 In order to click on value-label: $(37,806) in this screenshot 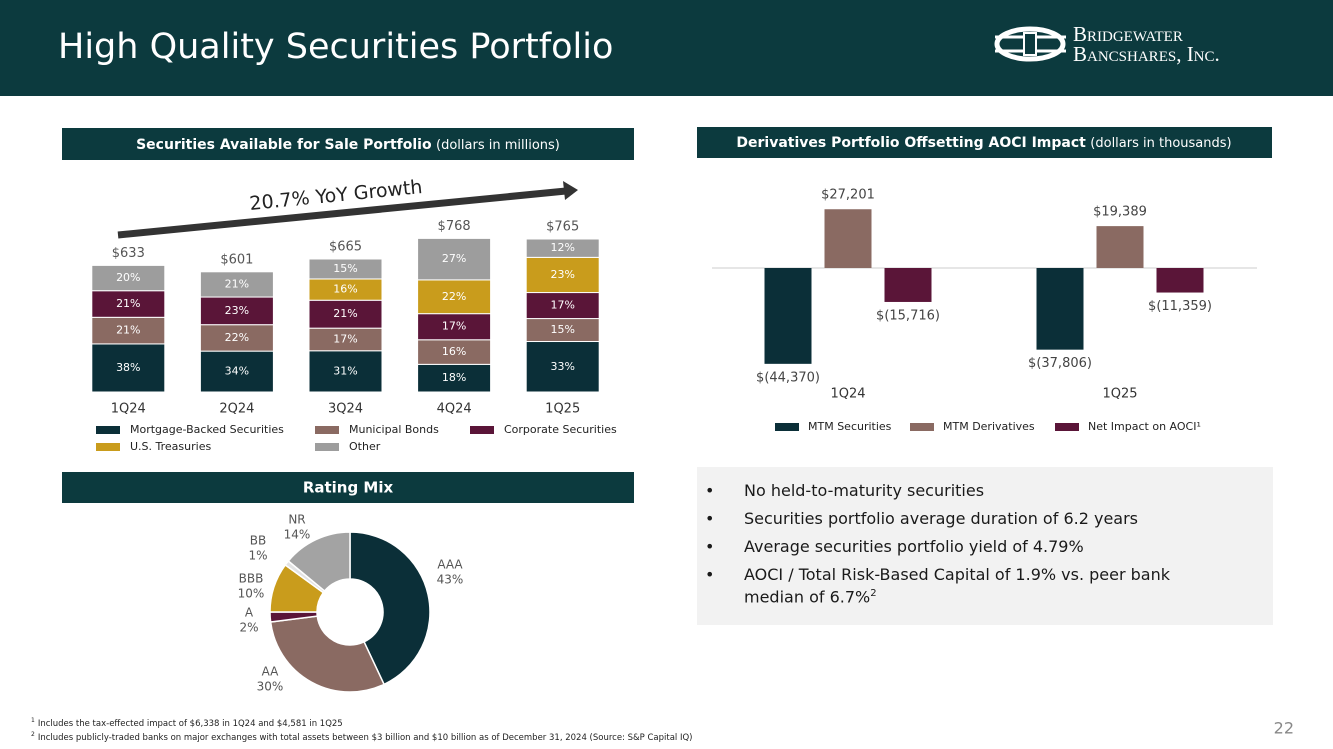, I will do `click(1060, 363)`.